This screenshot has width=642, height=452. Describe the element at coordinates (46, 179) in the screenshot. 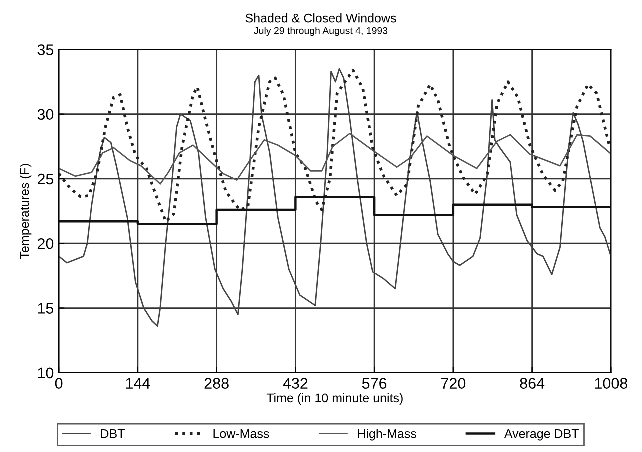

I see `y-tick-label: 25` at that location.